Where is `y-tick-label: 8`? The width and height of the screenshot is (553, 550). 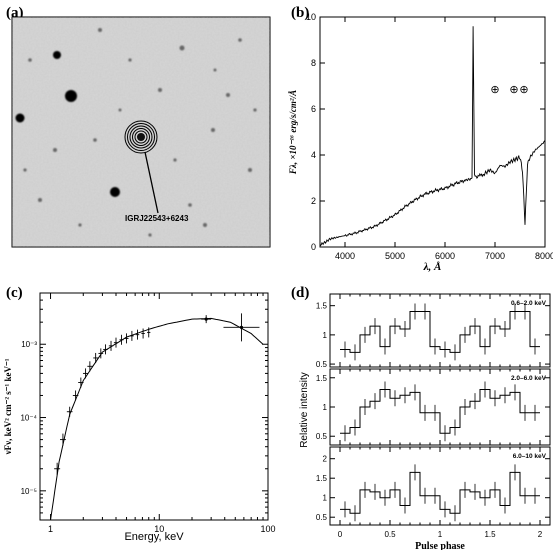 y-tick-label: 8 is located at coordinates (313, 63).